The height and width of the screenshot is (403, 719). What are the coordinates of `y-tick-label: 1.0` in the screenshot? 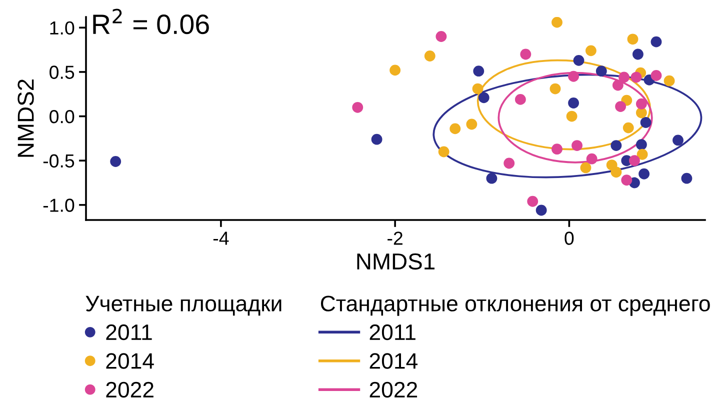 It's located at (62, 28).